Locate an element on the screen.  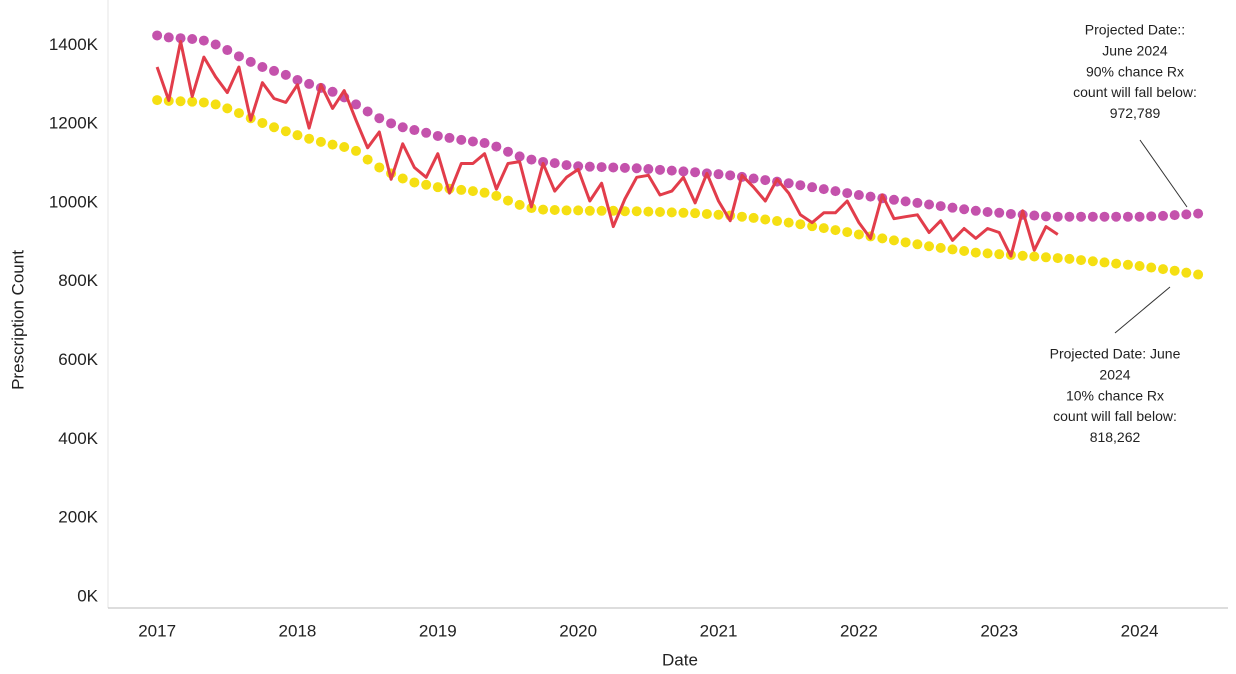
x-tick-label: 2020 is located at coordinates (578, 630).